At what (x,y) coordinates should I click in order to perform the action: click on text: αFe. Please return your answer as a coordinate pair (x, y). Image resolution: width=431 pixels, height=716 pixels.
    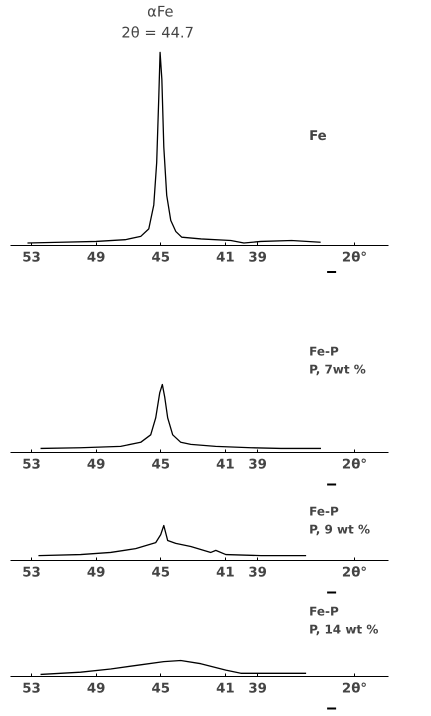
    Looking at the image, I should click on (160, 12).